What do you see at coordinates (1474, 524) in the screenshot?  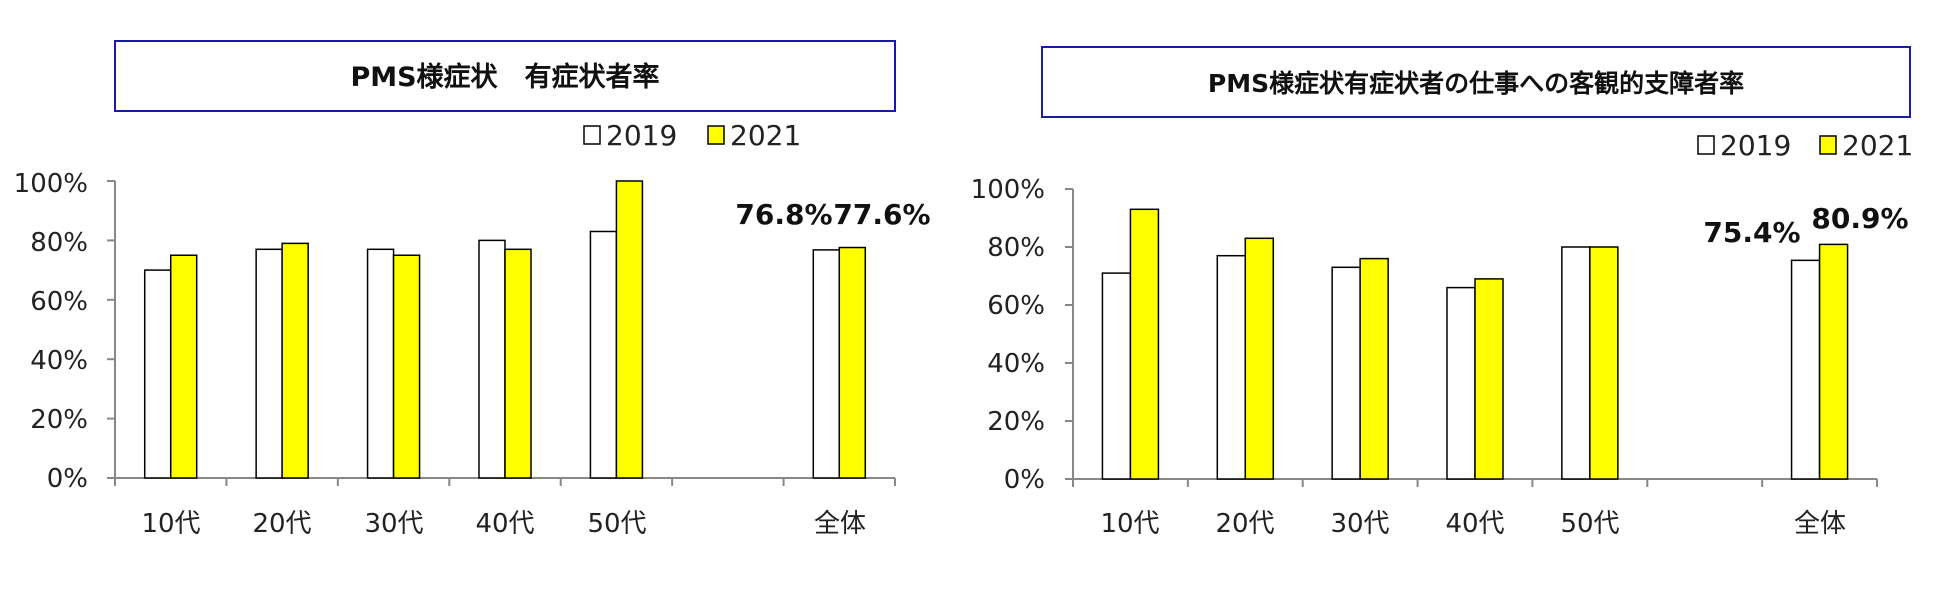 I see `chart-right-cat-40: 40代` at bounding box center [1474, 524].